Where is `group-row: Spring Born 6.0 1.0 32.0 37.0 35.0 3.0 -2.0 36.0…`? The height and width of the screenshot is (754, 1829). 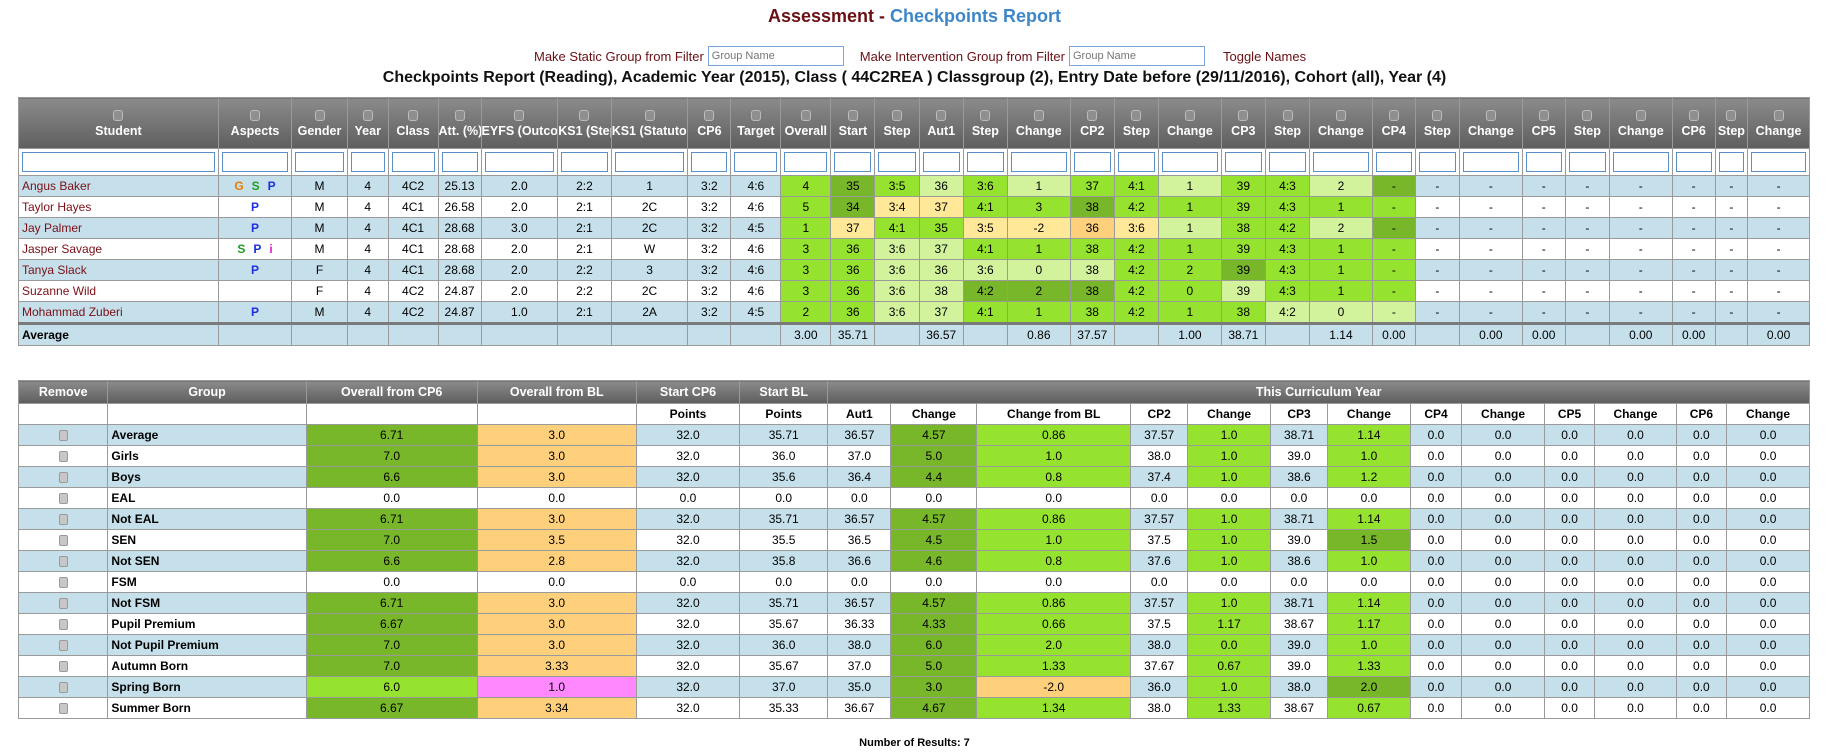 group-row: Spring Born 6.0 1.0 32.0 37.0 35.0 3.0 -2.0 36.0… is located at coordinates (913, 687).